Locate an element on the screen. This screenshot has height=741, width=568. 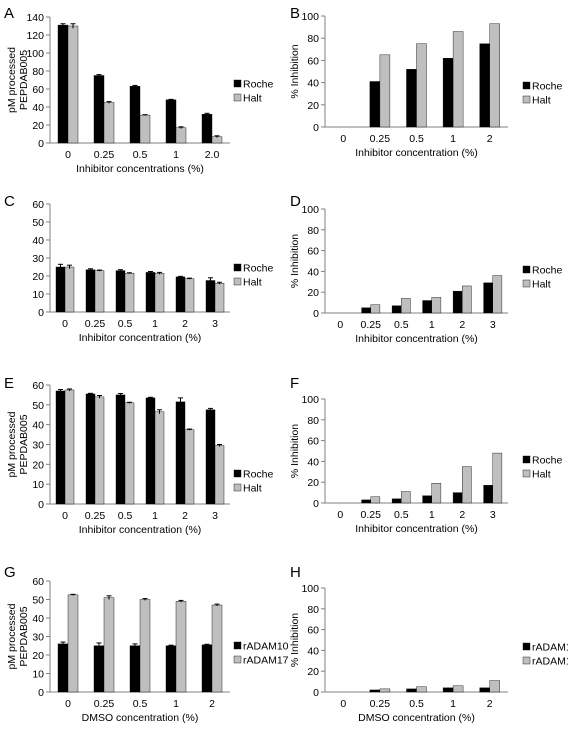
panel-letter: H is located at coordinates (295, 572).